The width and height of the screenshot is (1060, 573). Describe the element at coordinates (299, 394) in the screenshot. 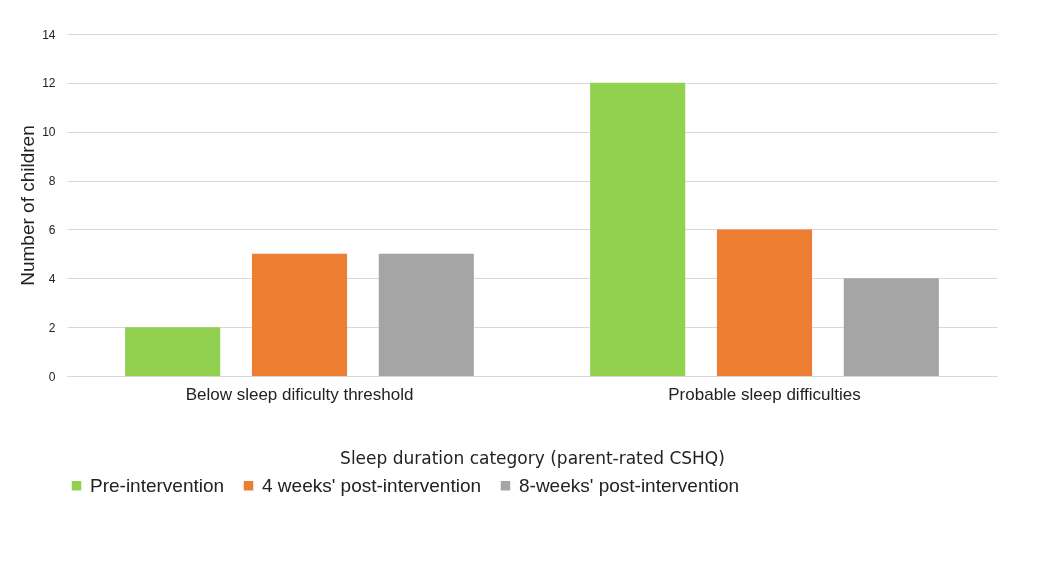

I see `x-tick-label: Below sleep dificulty threshold` at that location.